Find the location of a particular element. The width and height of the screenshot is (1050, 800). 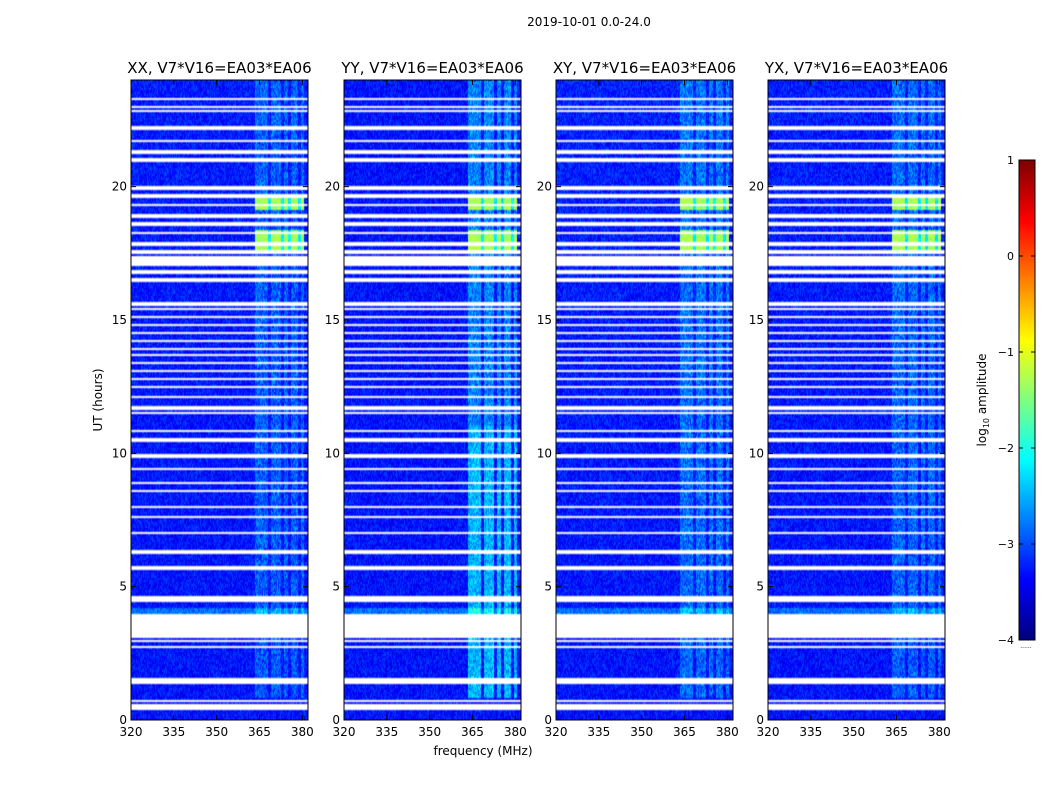

colorbar-tick-label: −2 is located at coordinates (1006, 448).